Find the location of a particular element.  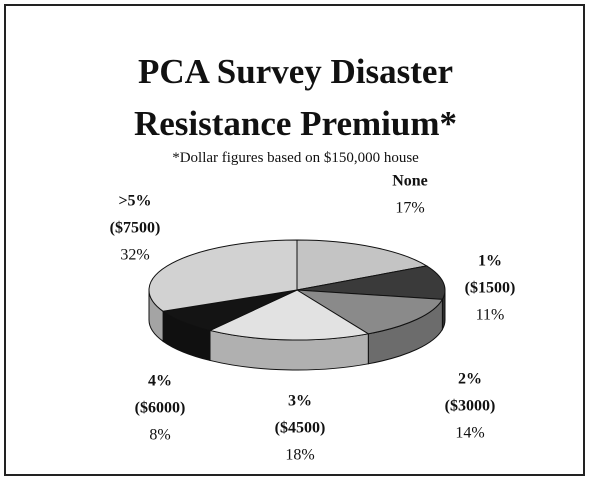

value-label: 17% is located at coordinates (409, 208).